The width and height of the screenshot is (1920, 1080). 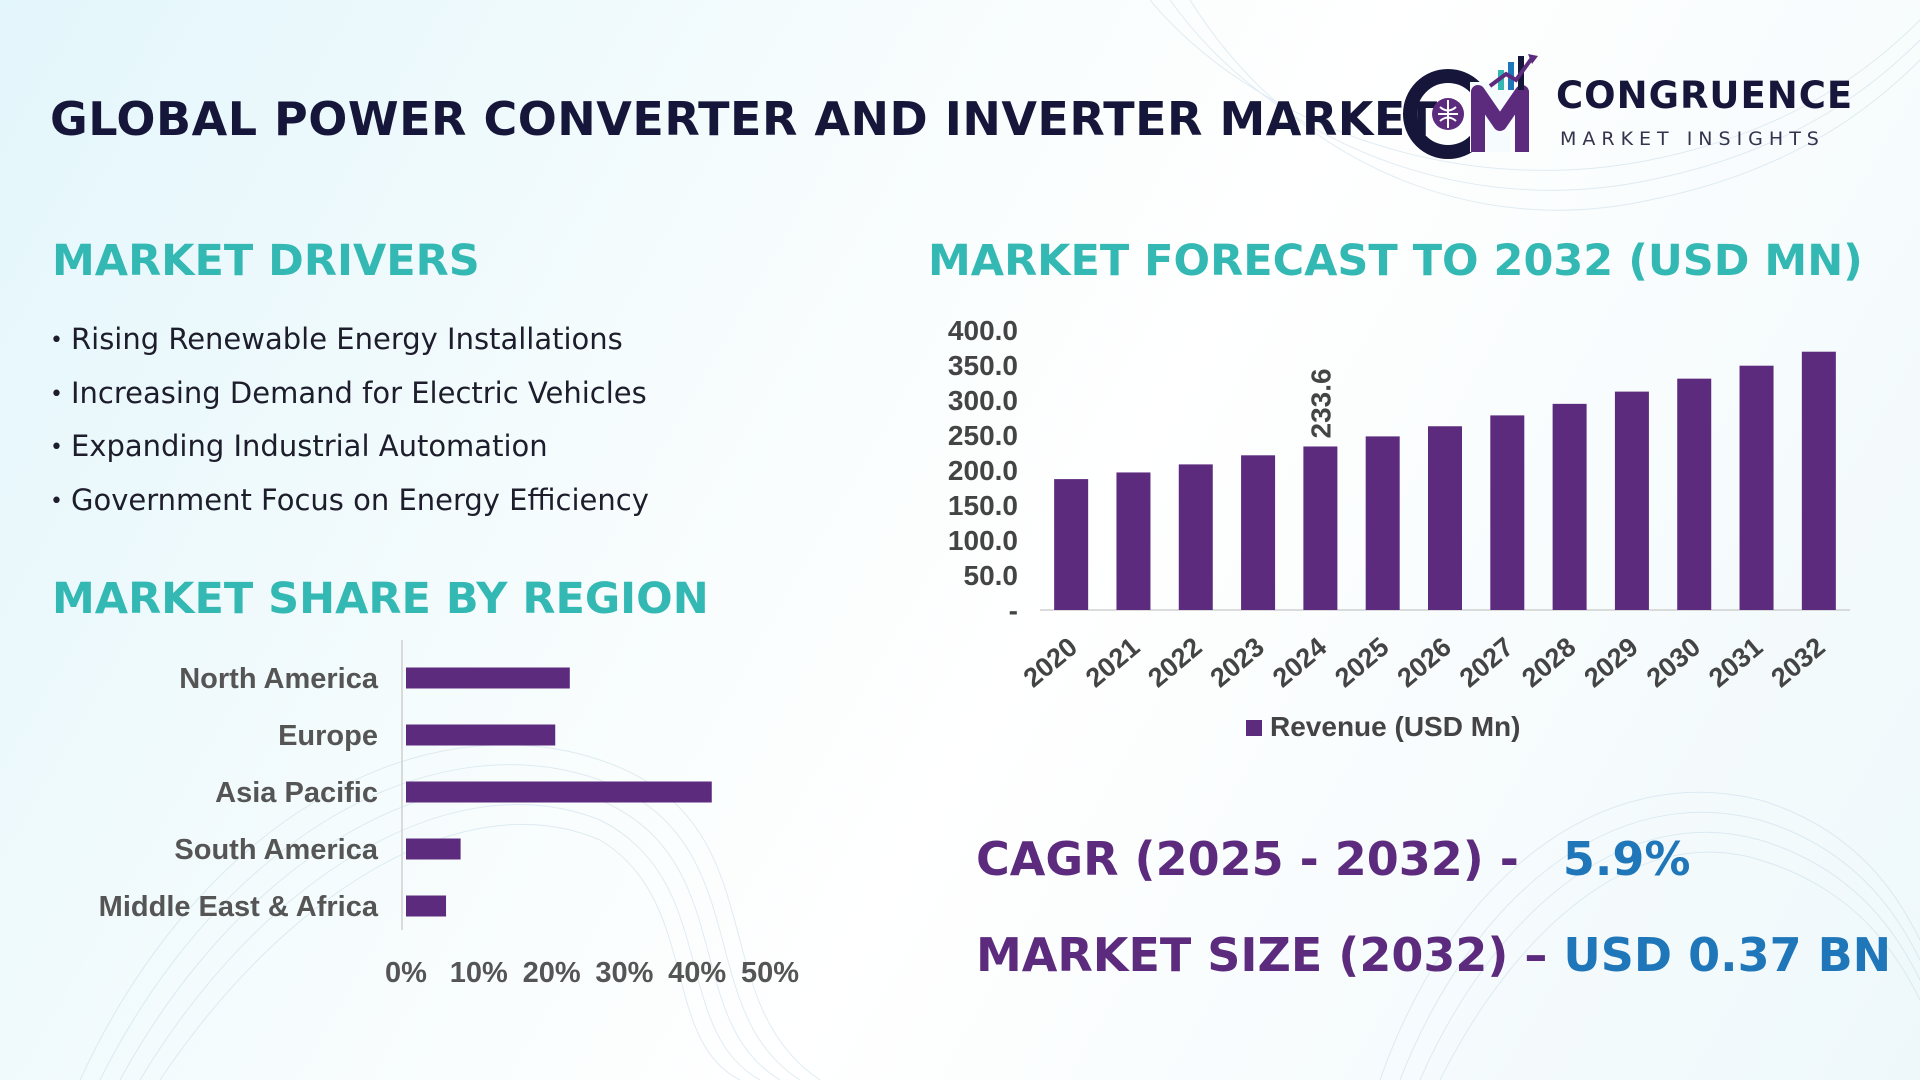 I want to click on driver-item: • Rising Renewable Energy Installations, so click(x=336, y=339).